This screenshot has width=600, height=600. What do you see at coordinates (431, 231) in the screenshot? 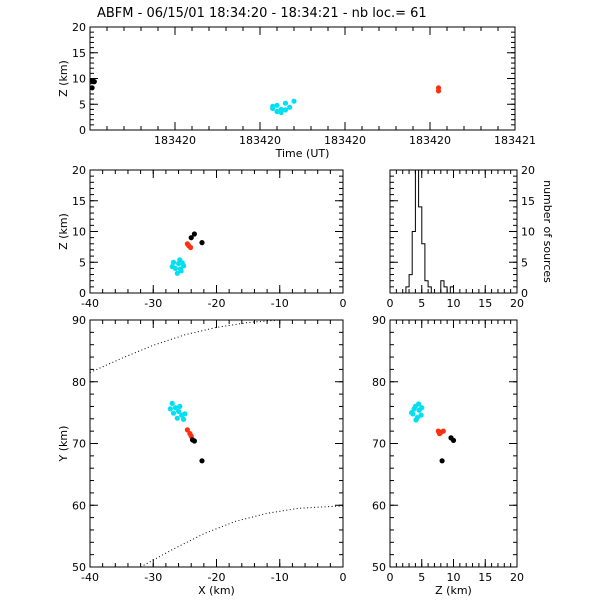
I see `histogram-bars` at bounding box center [431, 231].